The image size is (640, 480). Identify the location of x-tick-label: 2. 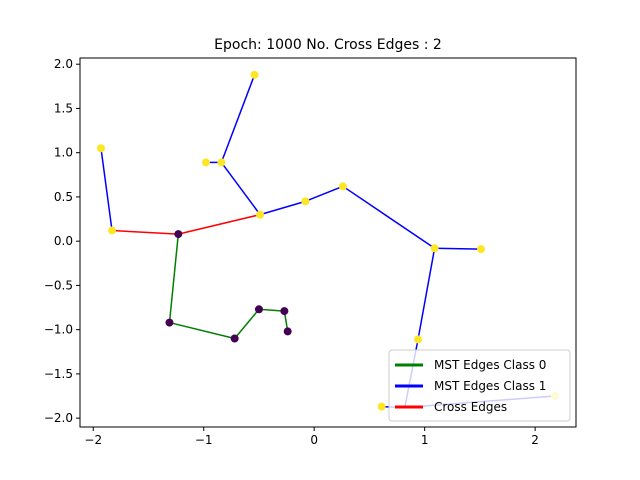
(535, 440).